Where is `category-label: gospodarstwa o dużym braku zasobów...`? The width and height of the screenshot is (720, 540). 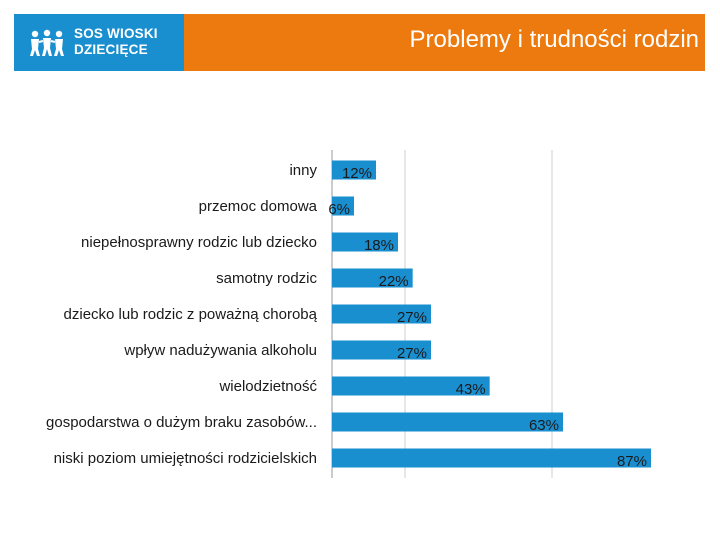
category-label: gospodarstwa o dużym braku zasobów... is located at coordinates (181, 422).